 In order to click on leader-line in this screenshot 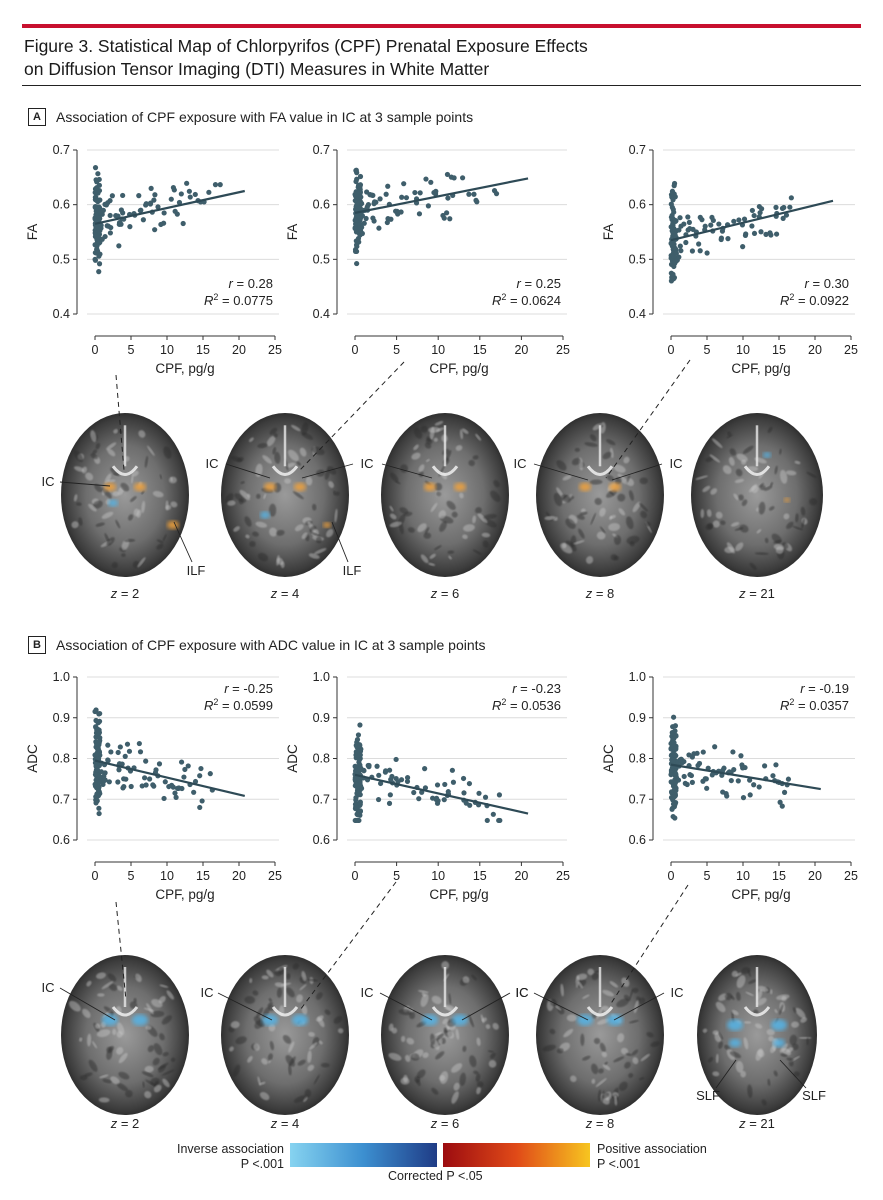, I will do `click(639, 1006)`.